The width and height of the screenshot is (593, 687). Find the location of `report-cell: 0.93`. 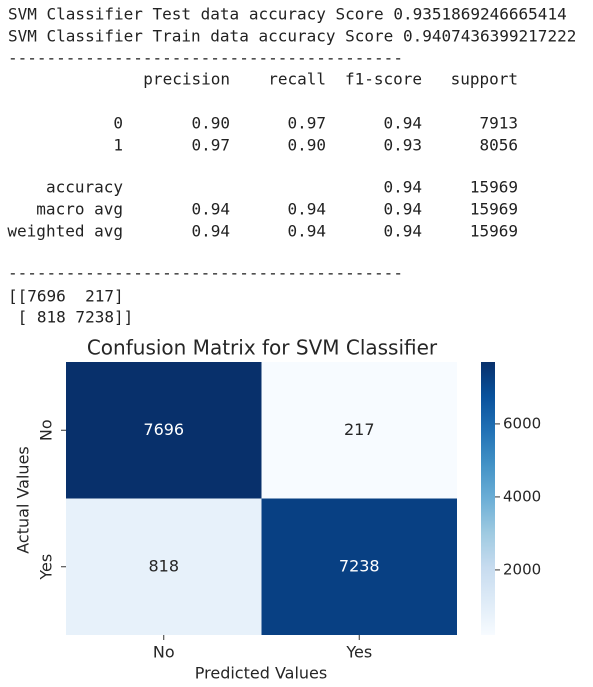

report-cell: 0.93 is located at coordinates (402, 145).